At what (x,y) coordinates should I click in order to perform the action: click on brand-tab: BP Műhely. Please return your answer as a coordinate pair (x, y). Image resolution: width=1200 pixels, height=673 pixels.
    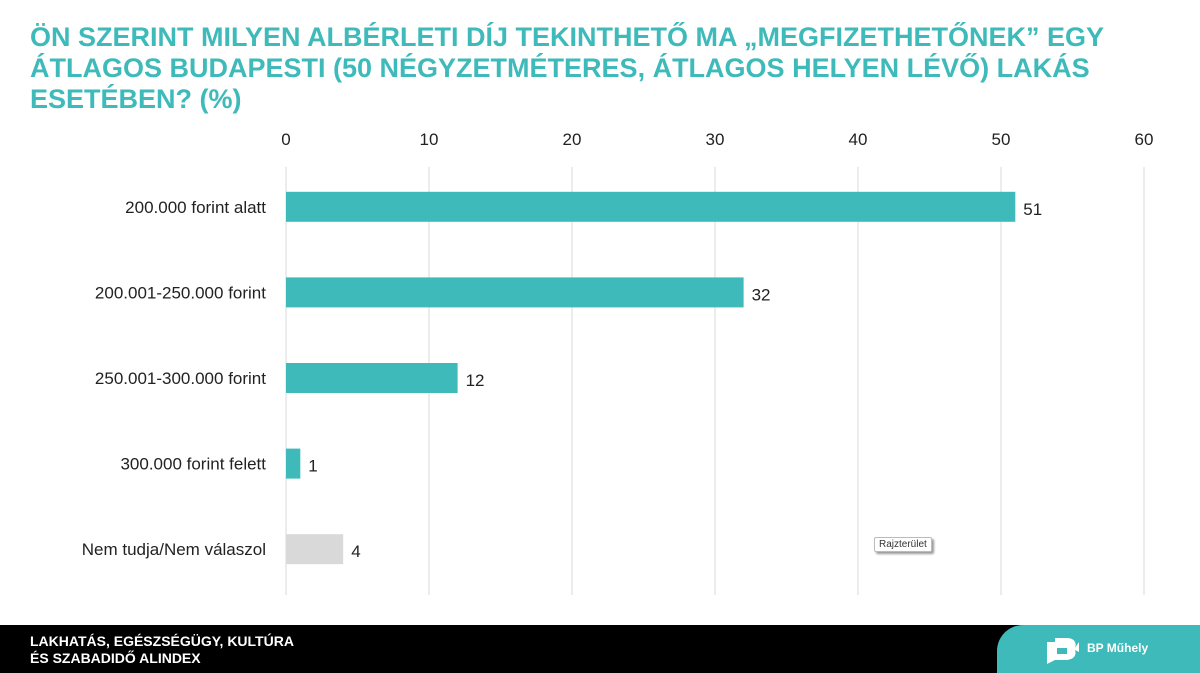
    Looking at the image, I should click on (1098, 649).